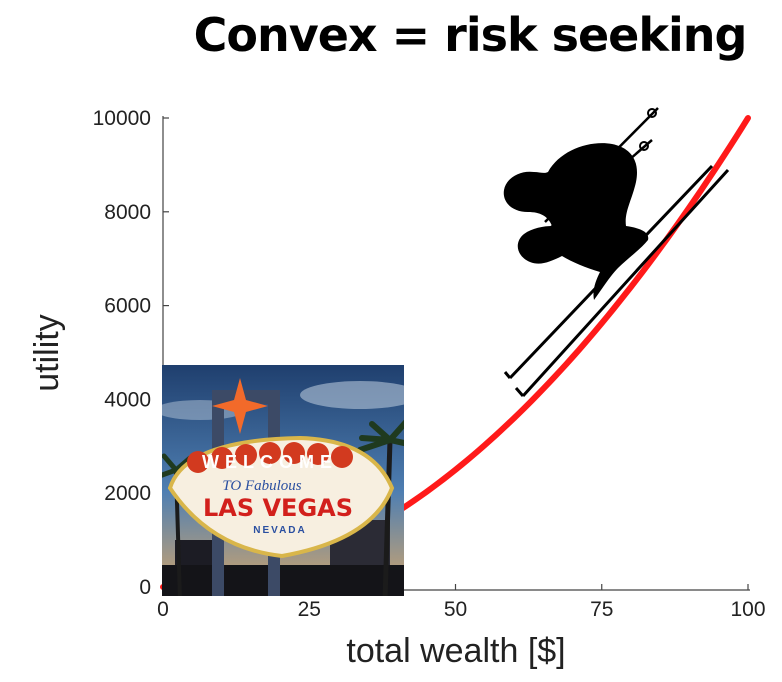 The image size is (782, 682). I want to click on sign-to-fabulous: TO Fabulous, so click(261, 486).